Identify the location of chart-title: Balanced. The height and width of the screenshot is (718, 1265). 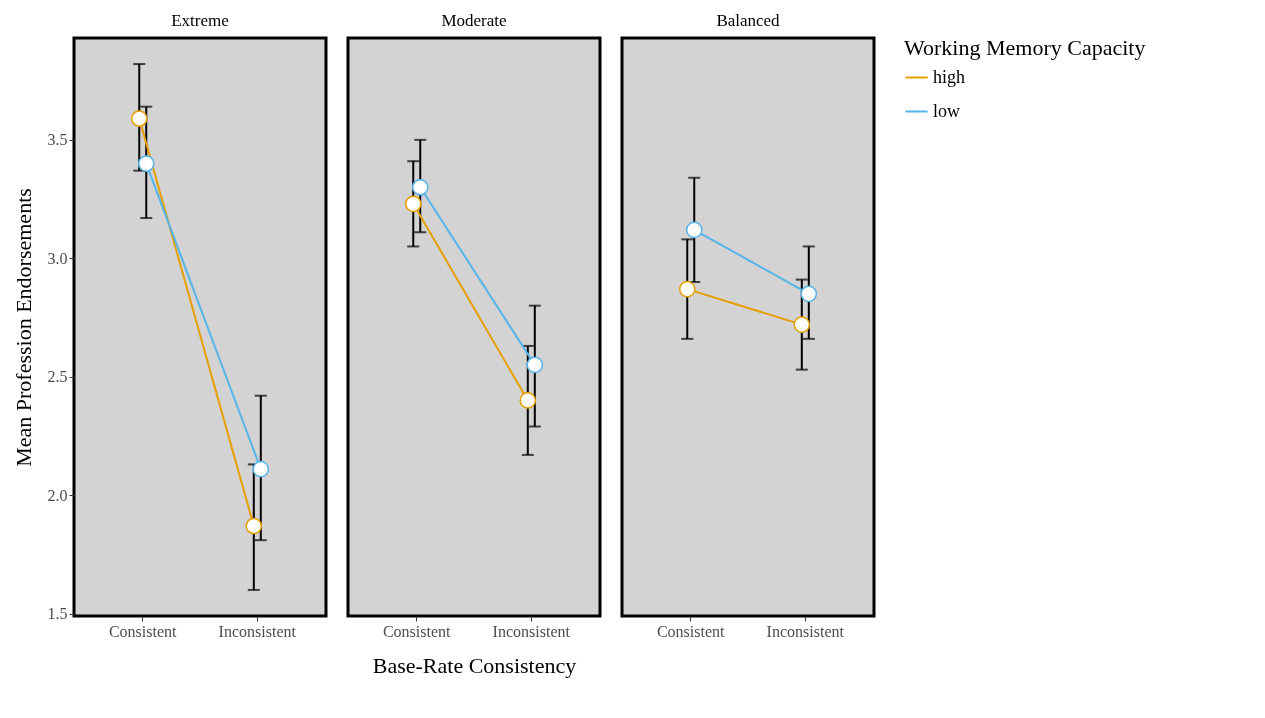
(748, 20).